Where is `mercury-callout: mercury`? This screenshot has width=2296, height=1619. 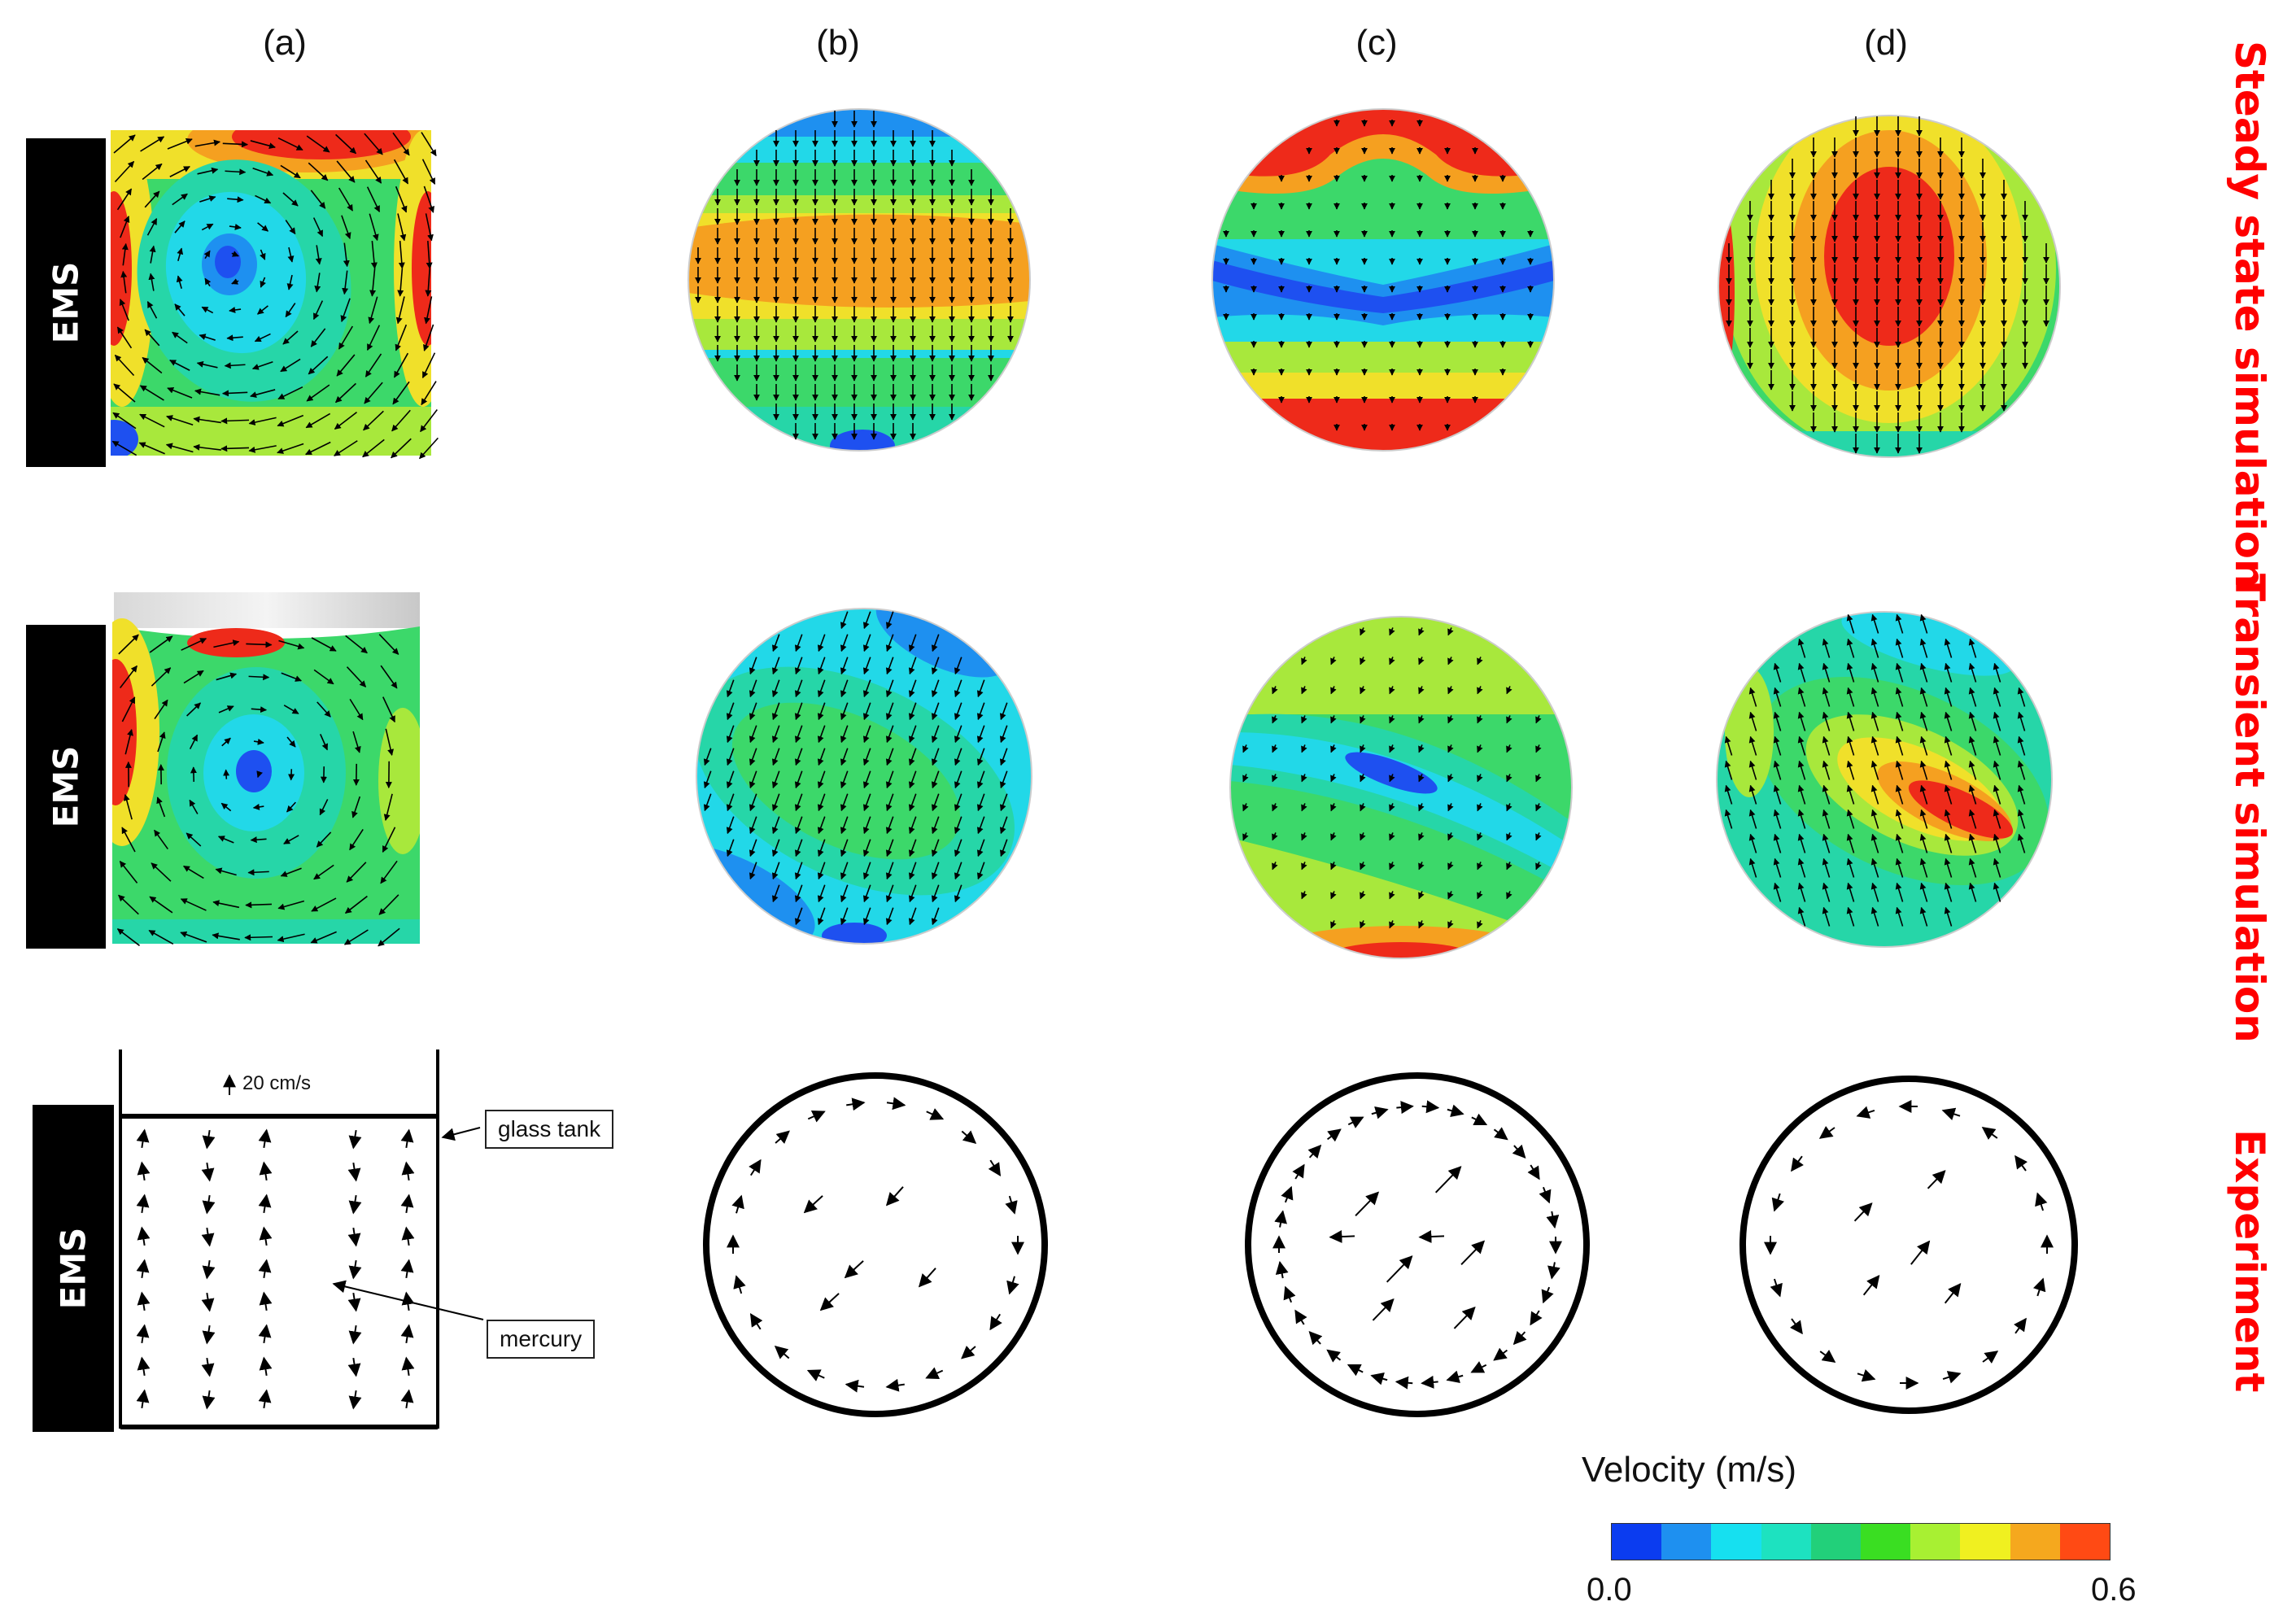
mercury-callout: mercury is located at coordinates (541, 1339).